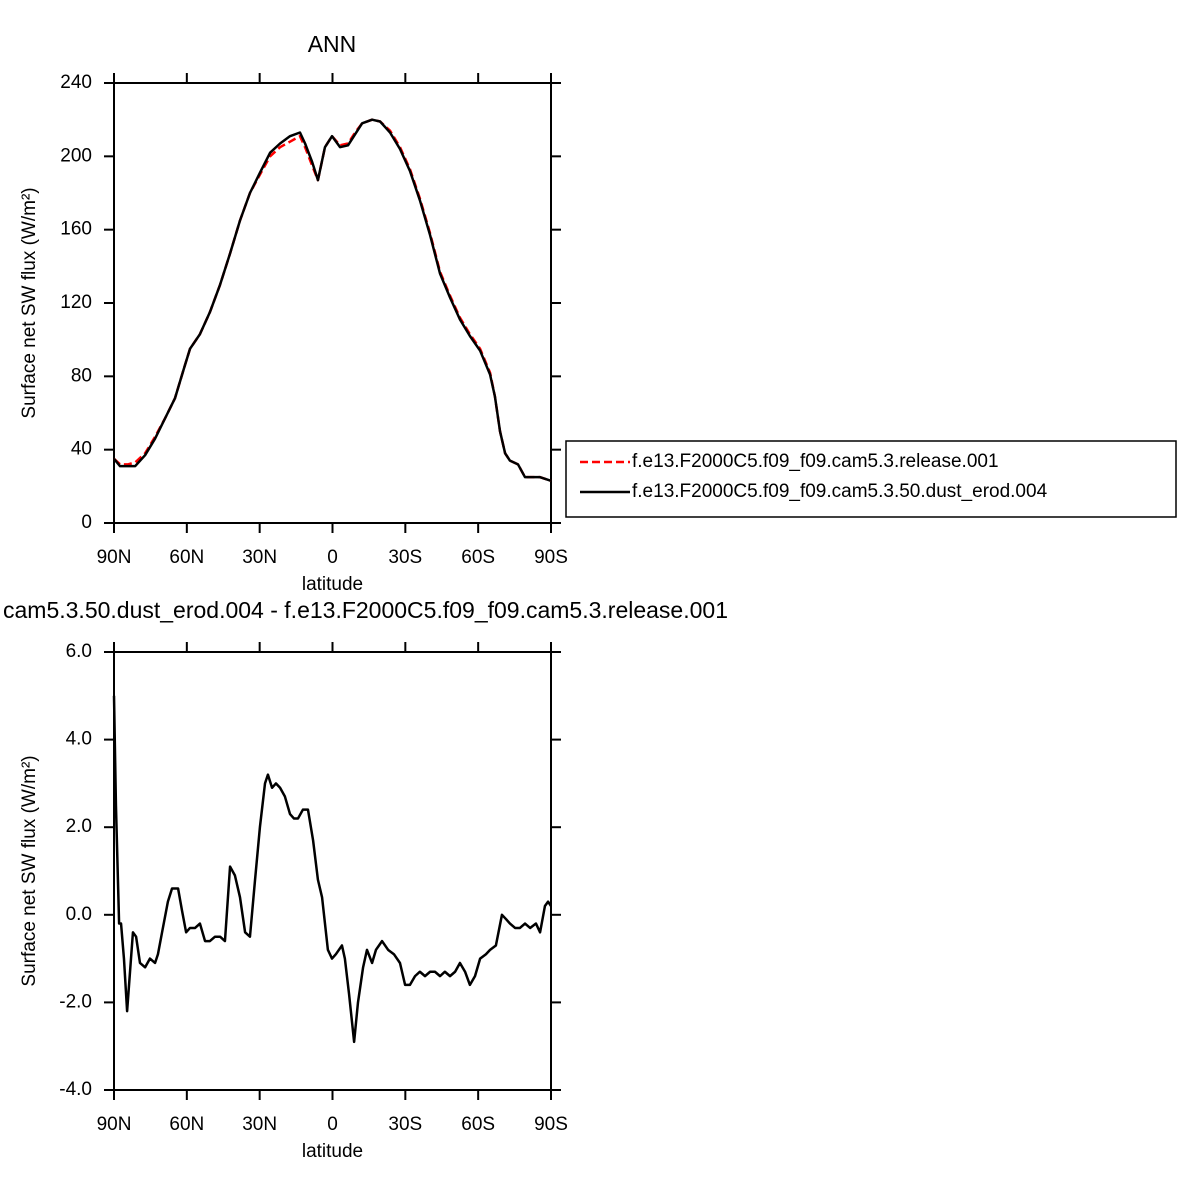 This screenshot has width=1194, height=1197. Describe the element at coordinates (332, 44) in the screenshot. I see `chart-title: ANN` at that location.